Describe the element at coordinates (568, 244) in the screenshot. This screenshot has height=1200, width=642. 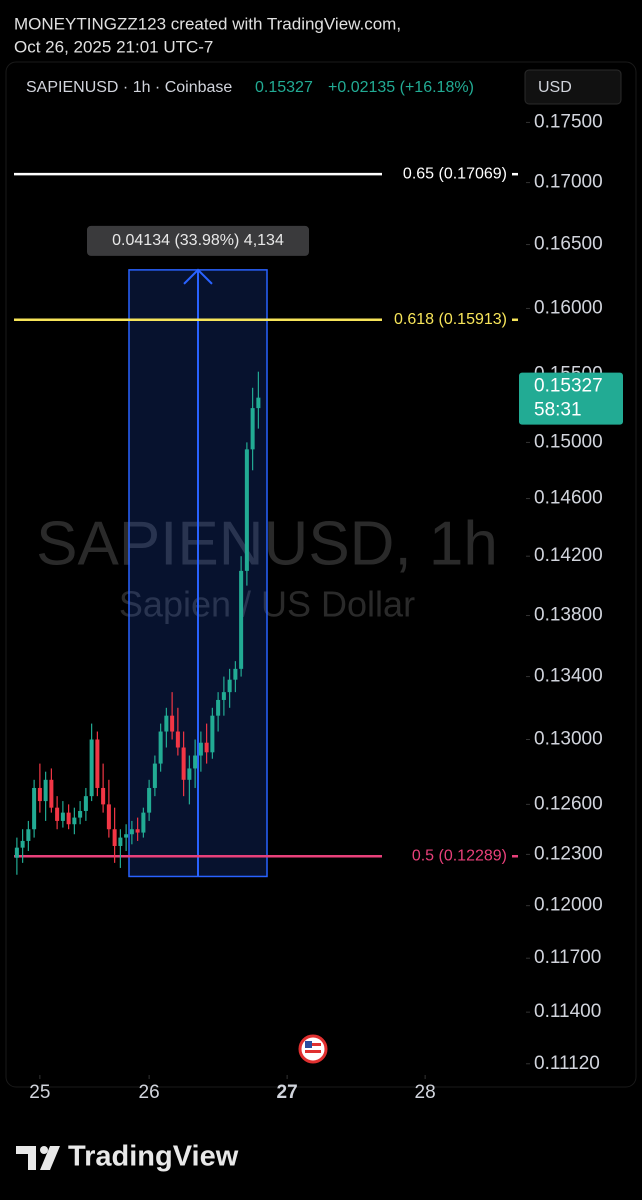
I see `y-tick-label: 0.16500` at that location.